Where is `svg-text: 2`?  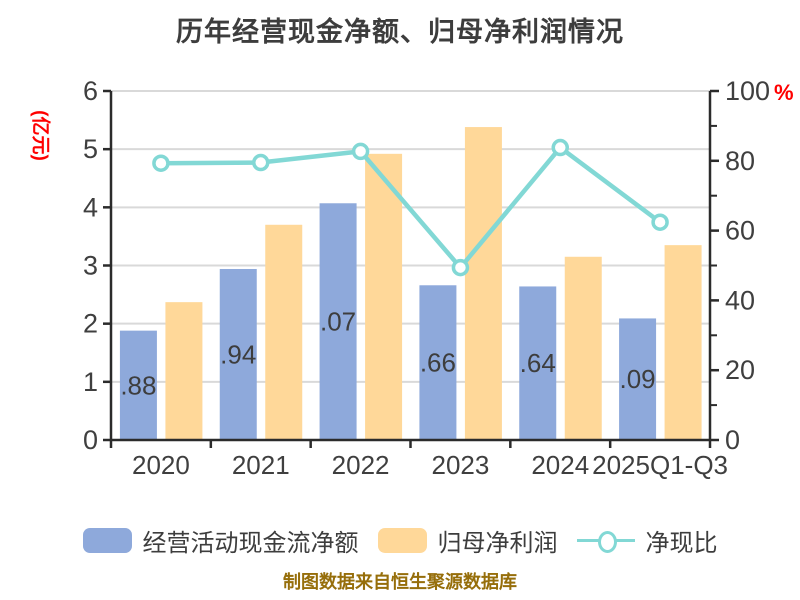 svg-text: 2 is located at coordinates (90, 324).